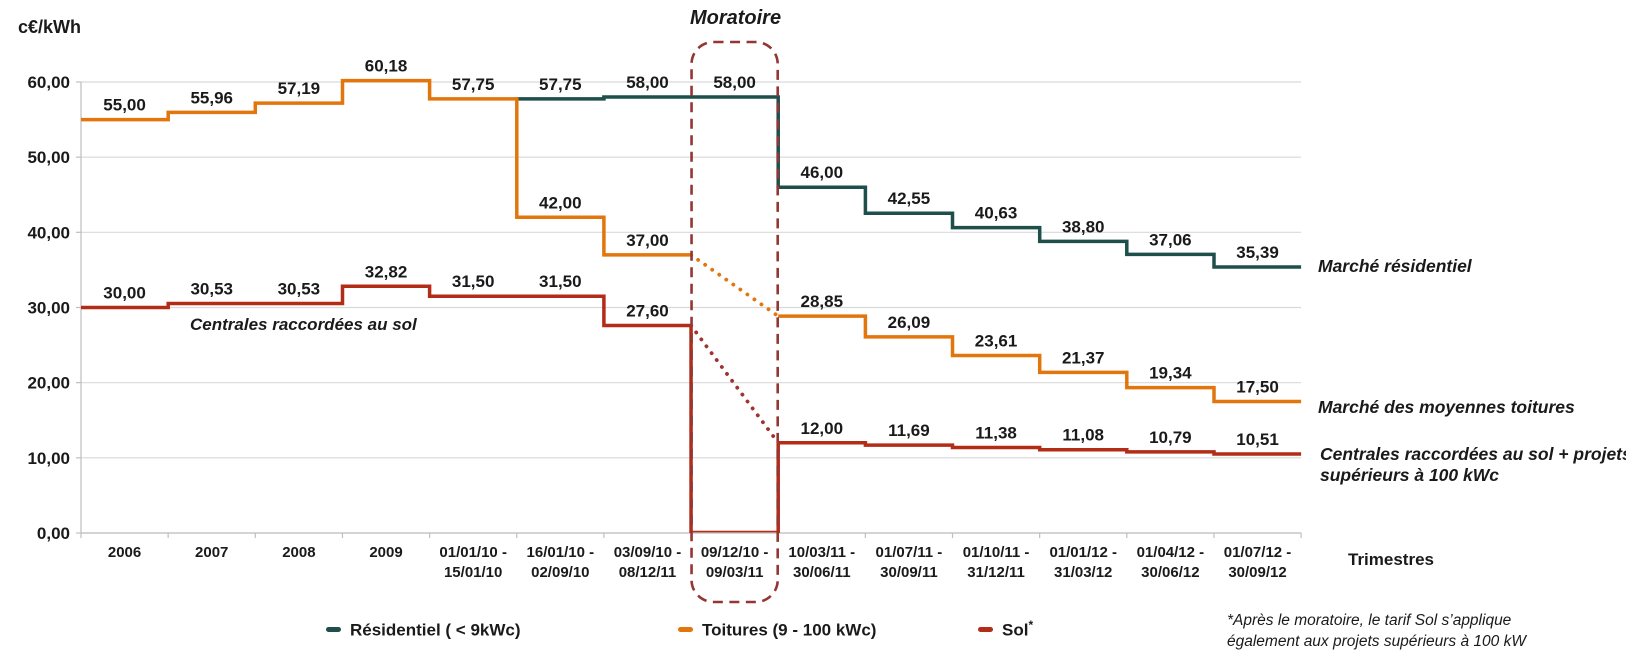 The height and width of the screenshot is (669, 1626). I want to click on value-label: 30,00, so click(124, 293).